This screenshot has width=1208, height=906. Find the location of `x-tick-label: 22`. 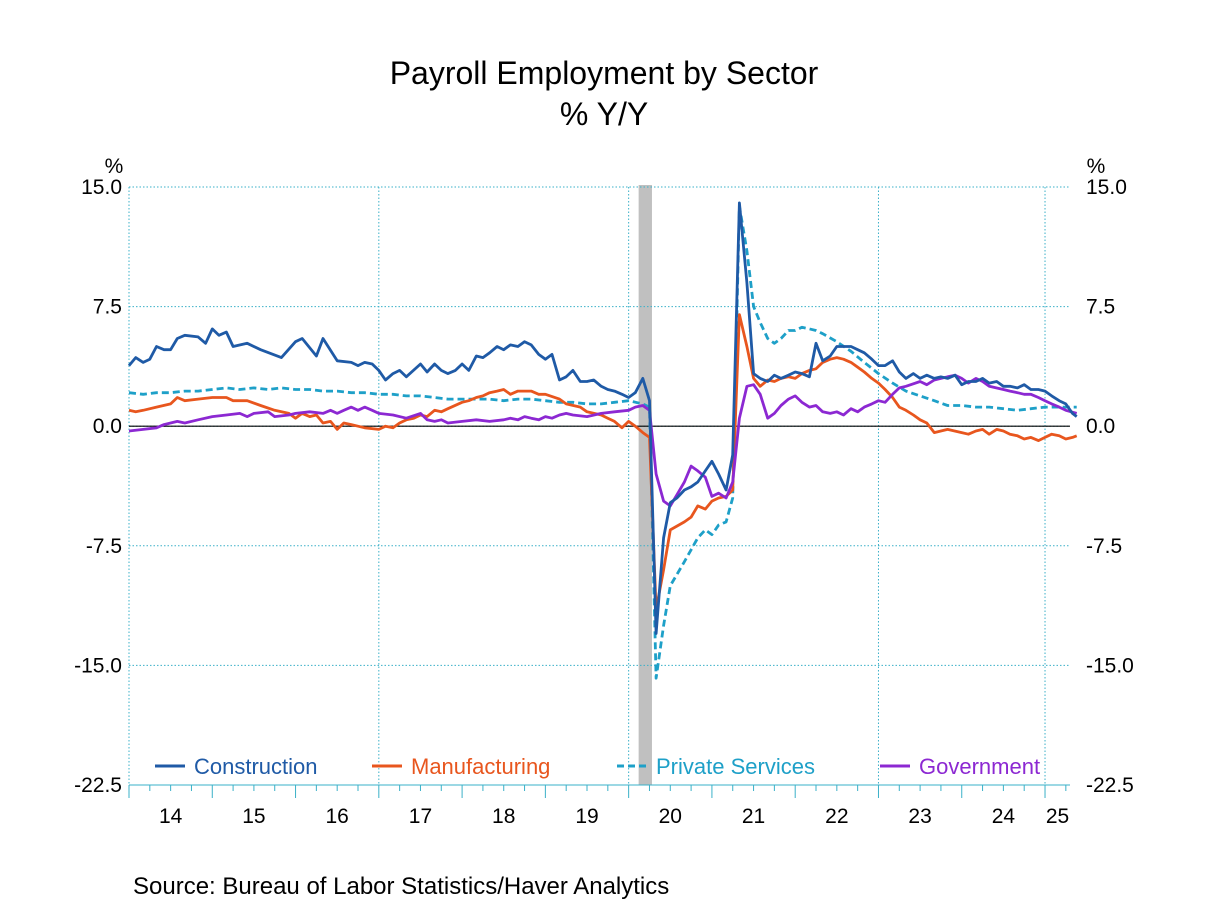

x-tick-label: 22 is located at coordinates (836, 816).